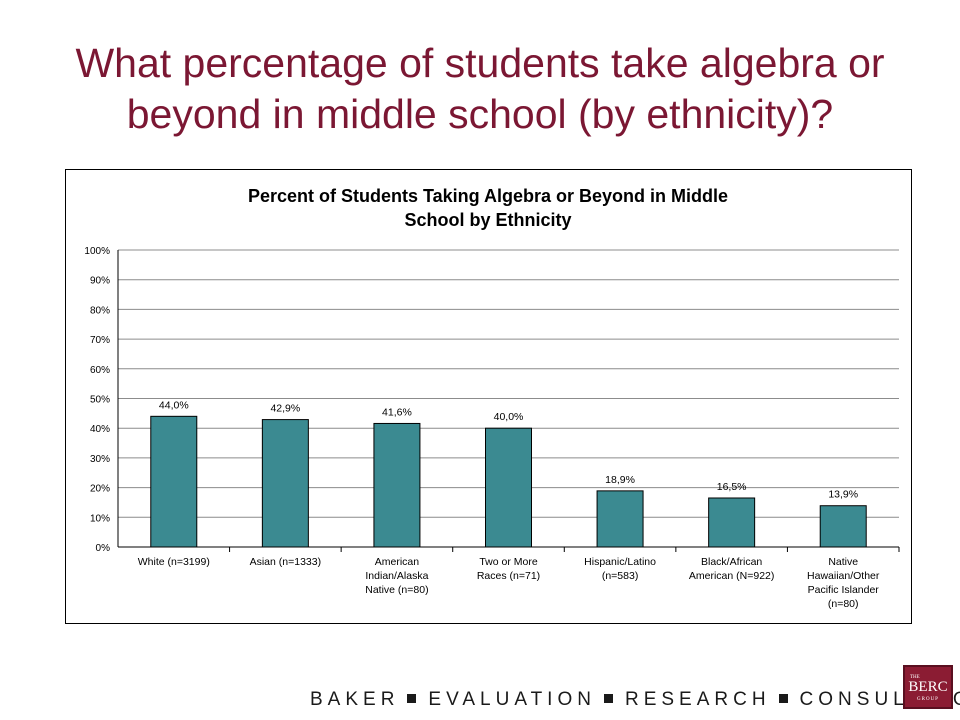 The height and width of the screenshot is (720, 960). I want to click on x-category-label: Hispanic/Latino, so click(620, 562).